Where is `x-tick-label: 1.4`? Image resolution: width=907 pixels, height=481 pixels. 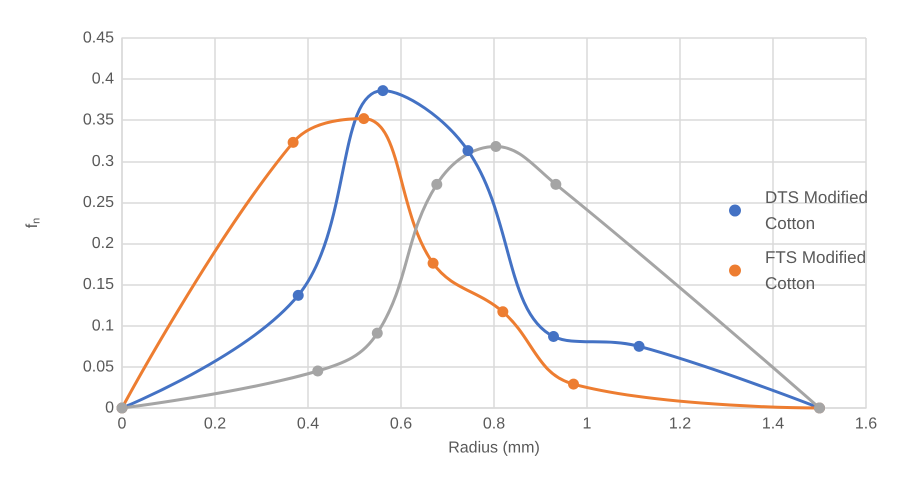 x-tick-label: 1.4 is located at coordinates (773, 424).